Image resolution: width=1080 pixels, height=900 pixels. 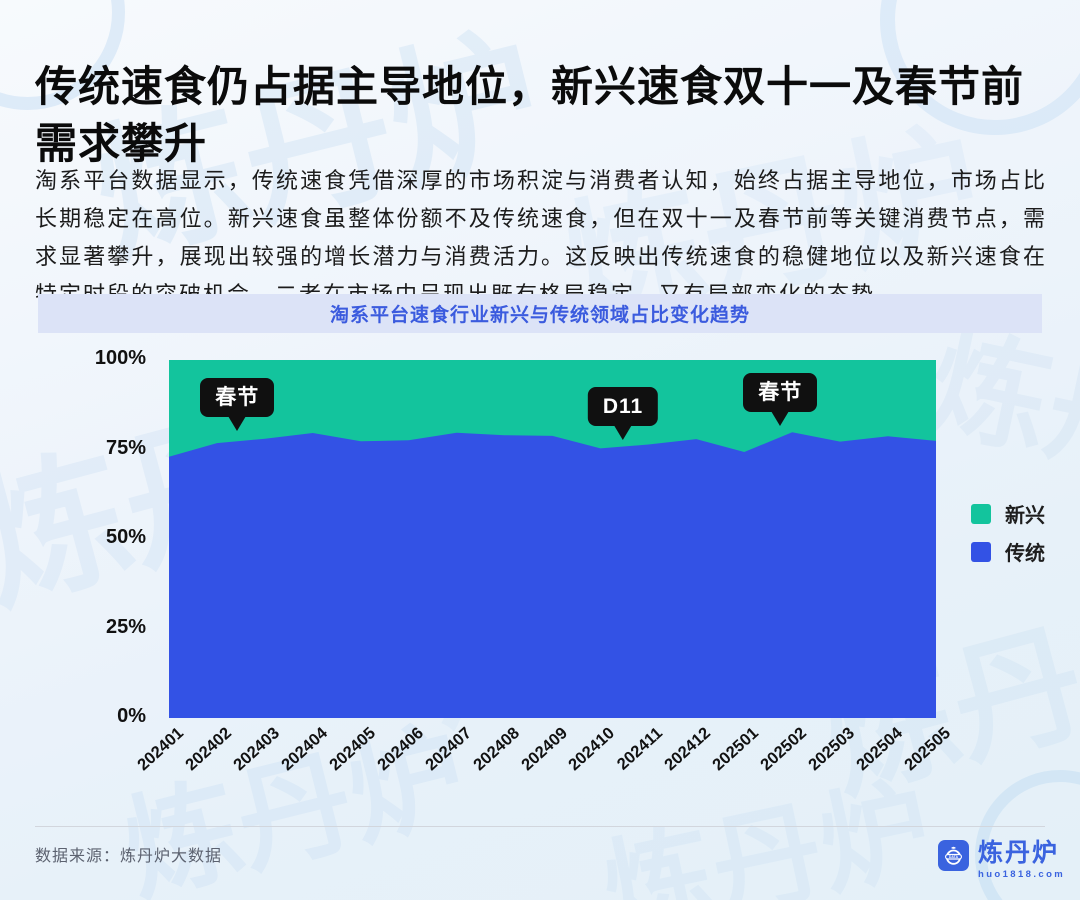 What do you see at coordinates (496, 749) in the screenshot?
I see `x-axis-tick-label: 202408` at bounding box center [496, 749].